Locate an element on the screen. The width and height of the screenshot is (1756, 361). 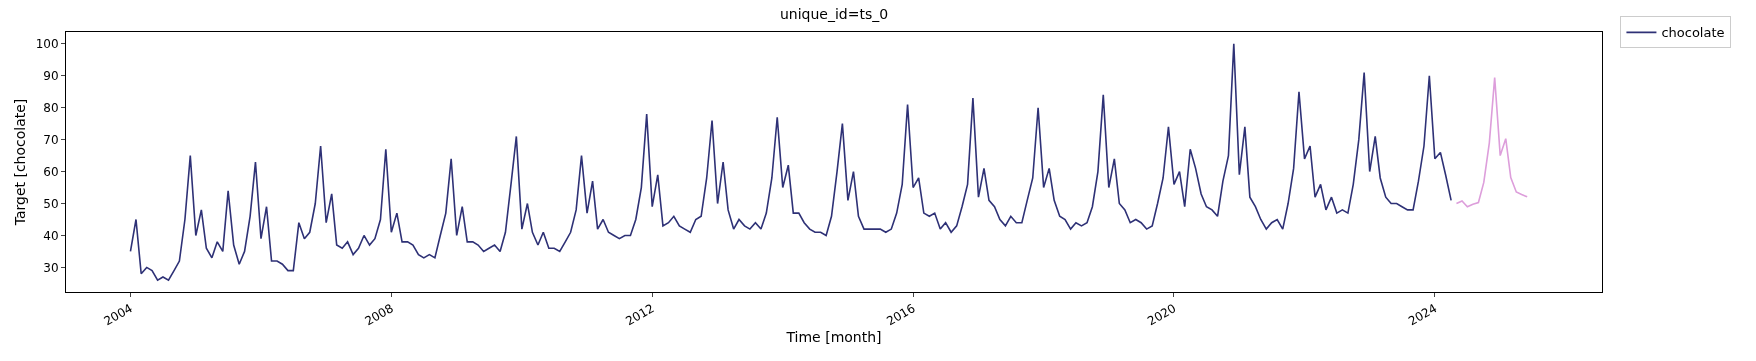
y-tick-label: 70 is located at coordinates (51, 139).